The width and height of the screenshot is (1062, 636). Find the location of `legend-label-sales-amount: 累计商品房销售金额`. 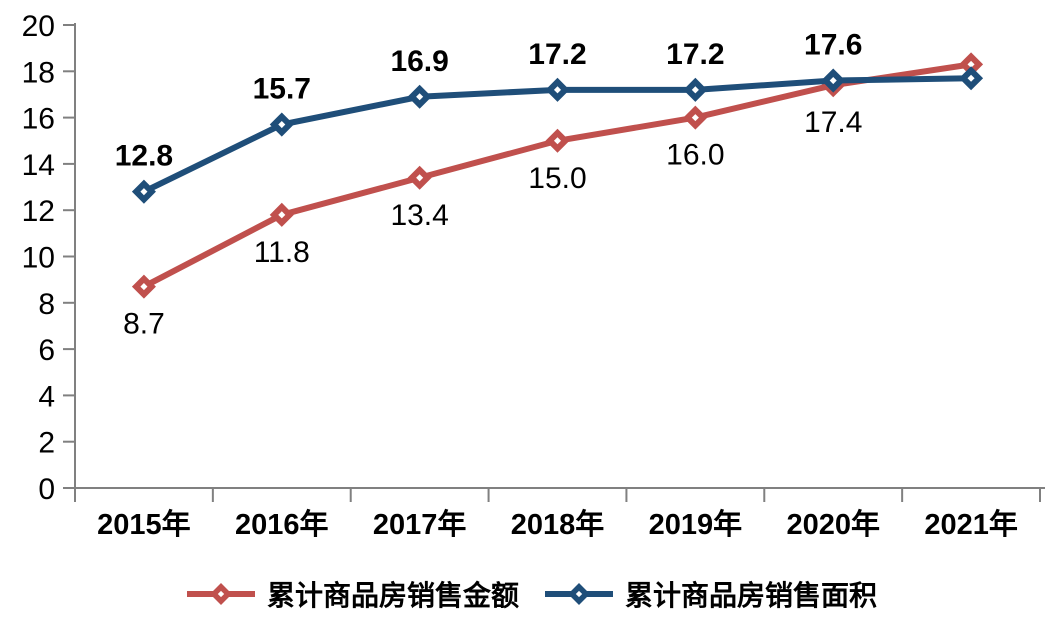

legend-label-sales-amount: 累计商品房销售金额 is located at coordinates (392, 595).